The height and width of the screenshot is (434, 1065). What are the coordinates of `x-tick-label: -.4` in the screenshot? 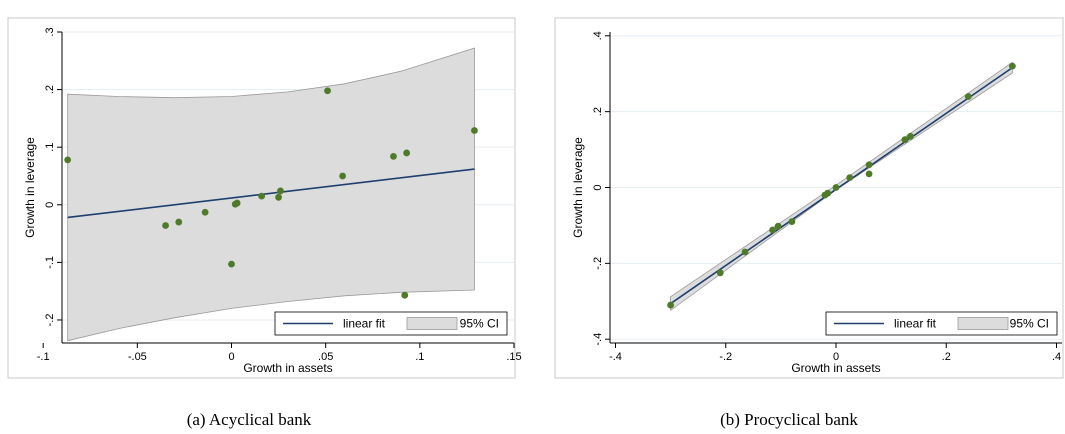 It's located at (615, 357).